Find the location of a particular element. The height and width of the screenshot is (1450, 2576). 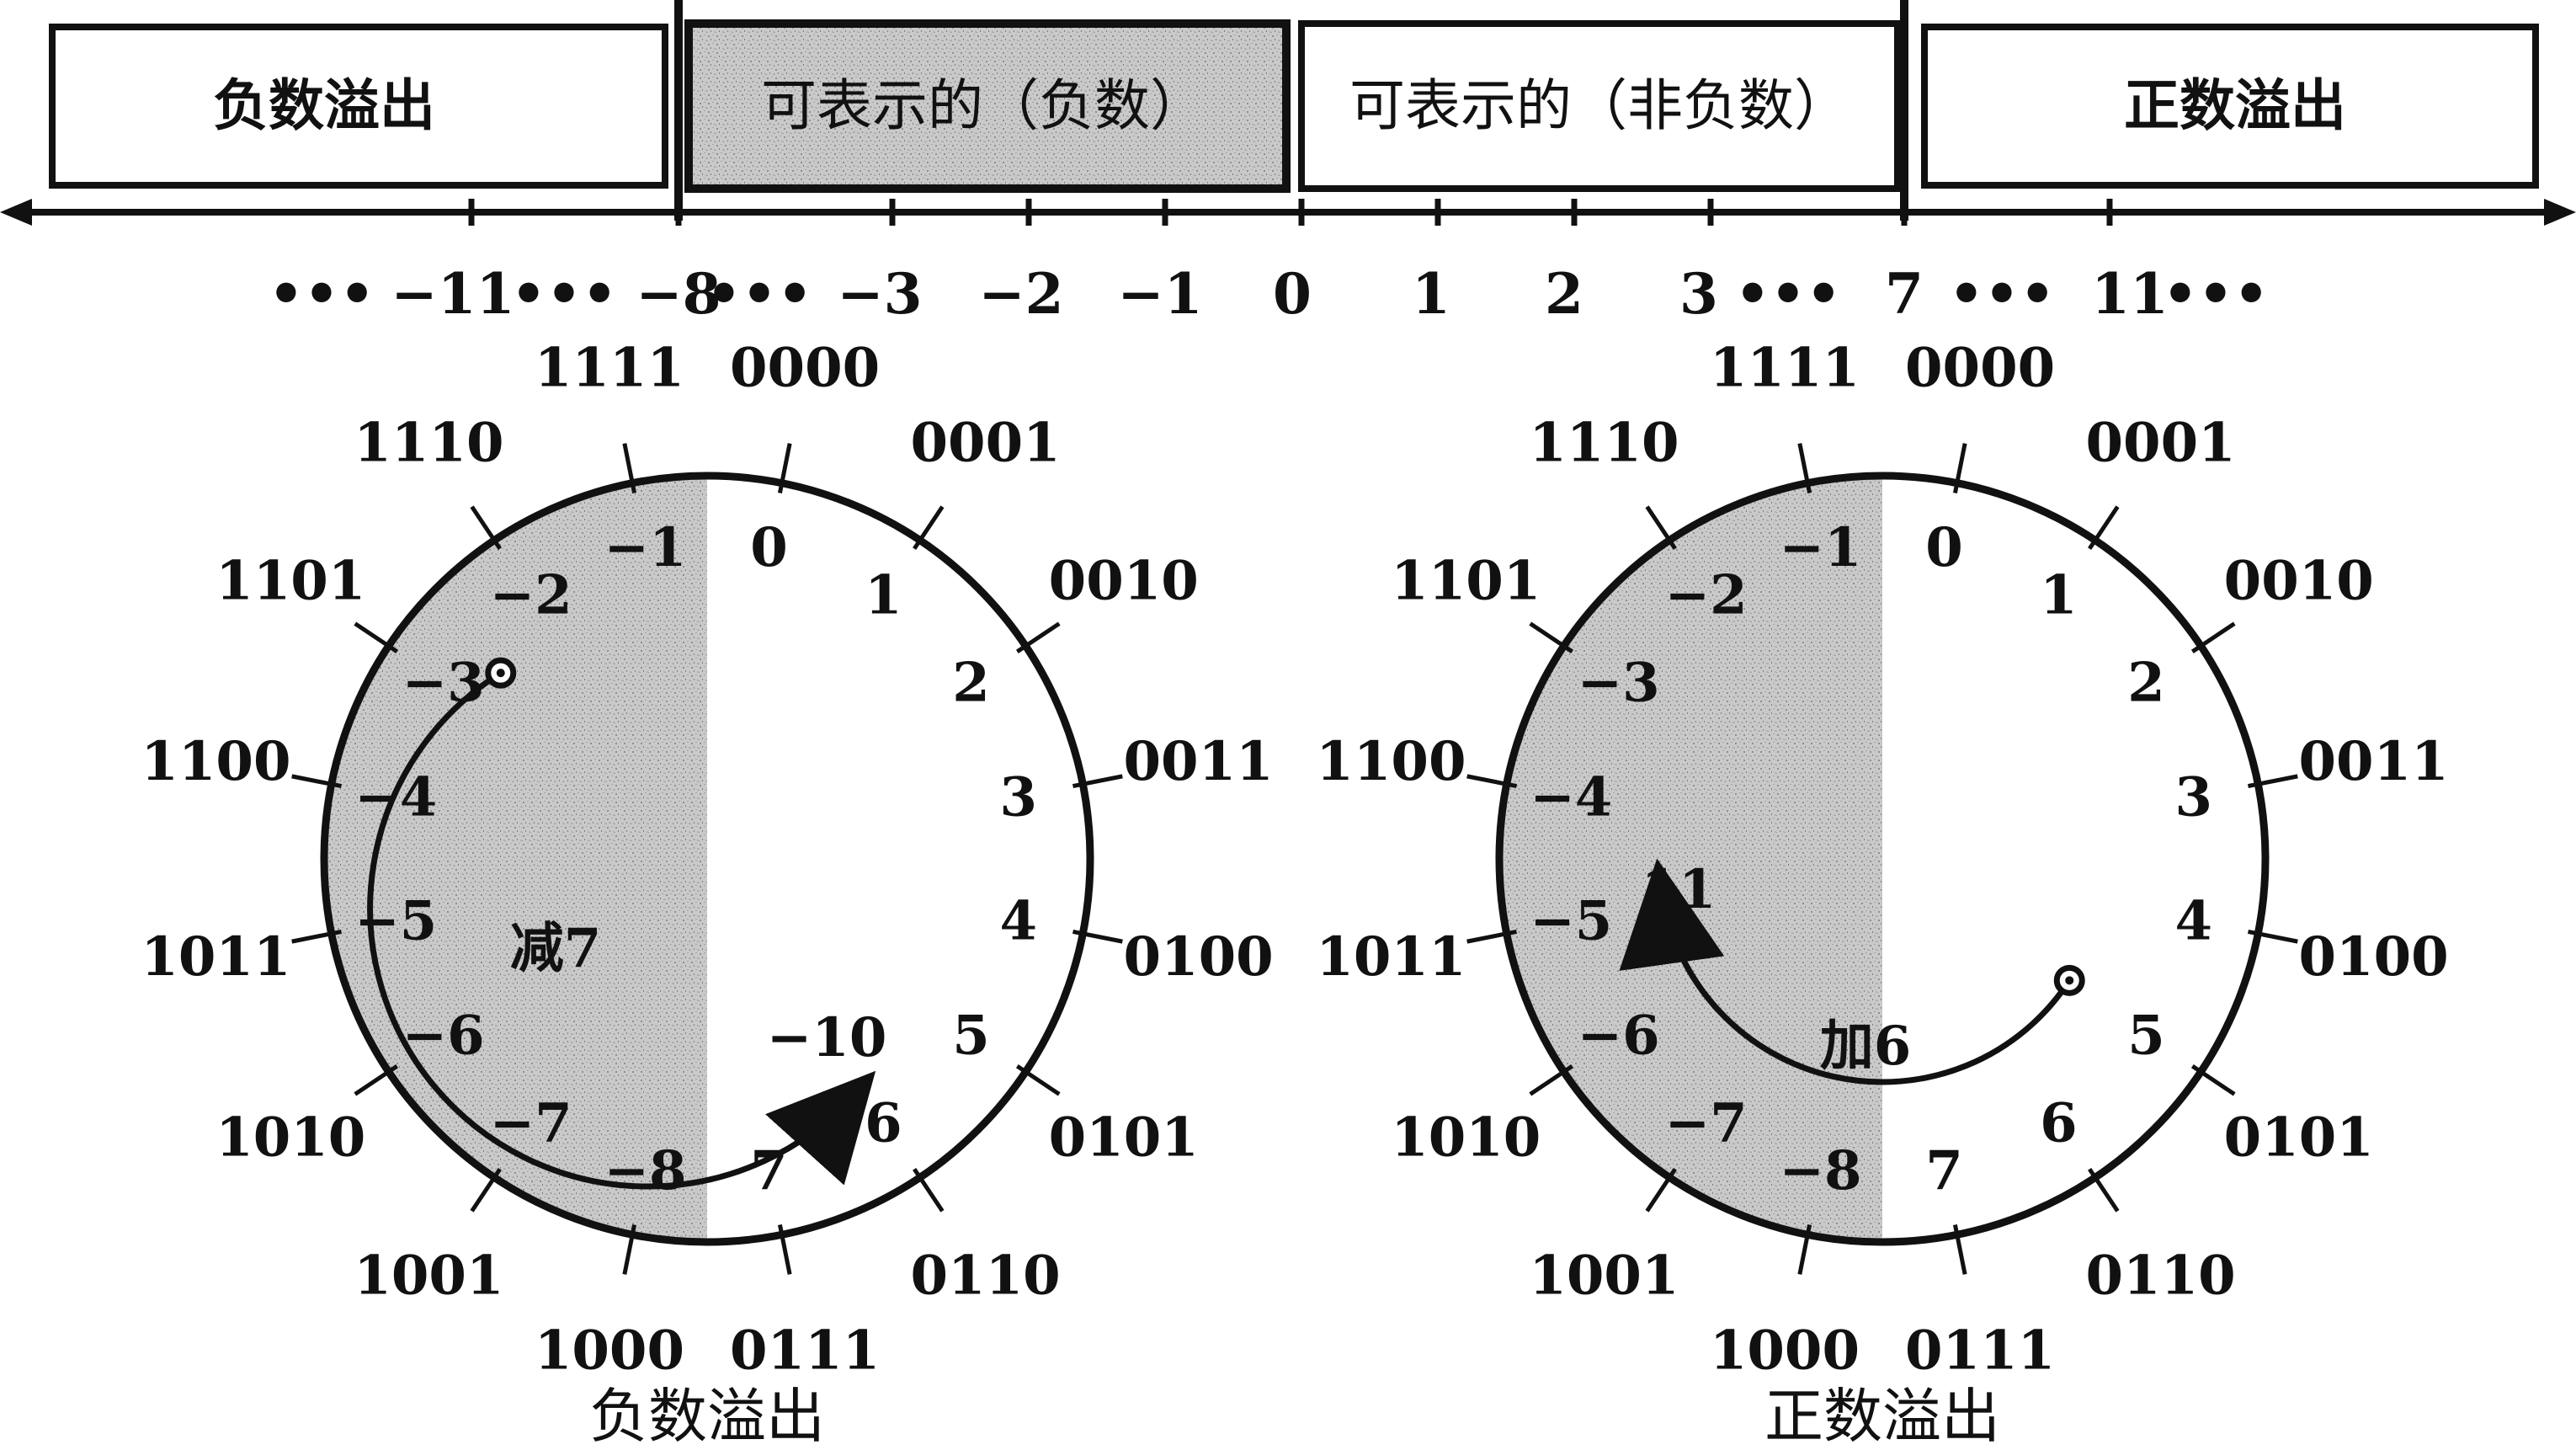

wheel-bit-label: 1110 is located at coordinates (428, 442).